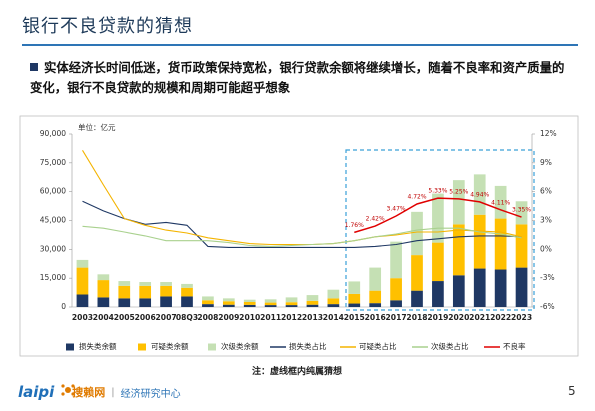 This screenshot has height=411, width=595. What do you see at coordinates (145, 317) in the screenshot?
I see `x-tick-label: 2006` at bounding box center [145, 317].